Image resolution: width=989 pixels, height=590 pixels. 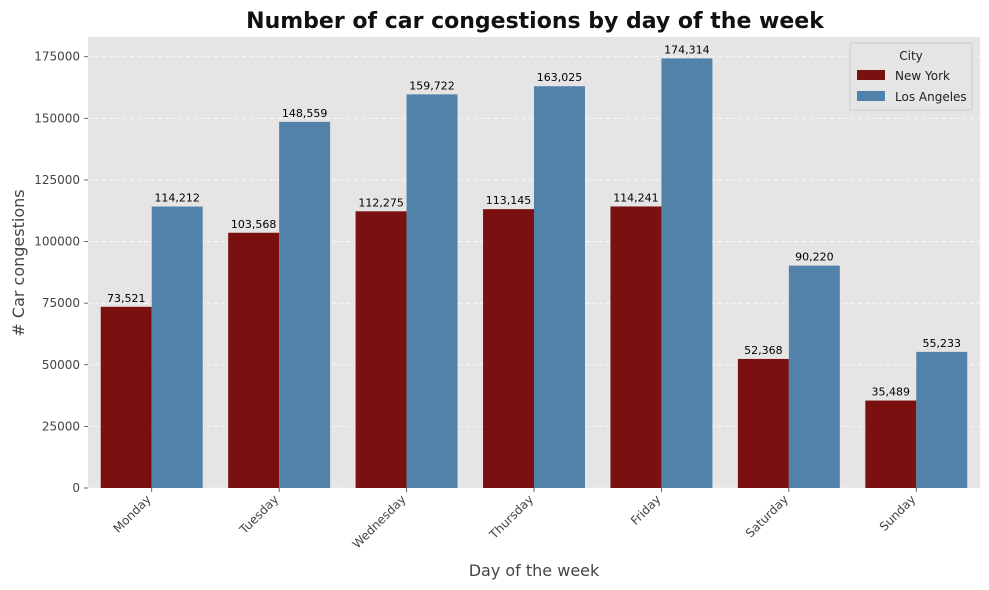 I want to click on x-tick-label: Thursday, so click(x=511, y=517).